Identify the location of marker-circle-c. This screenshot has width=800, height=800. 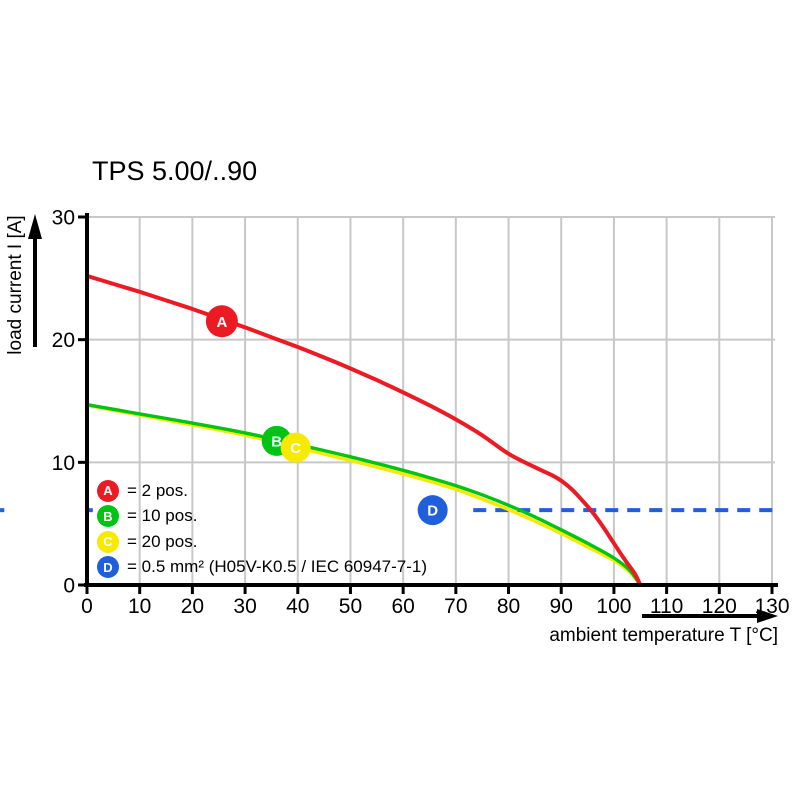
(295, 447).